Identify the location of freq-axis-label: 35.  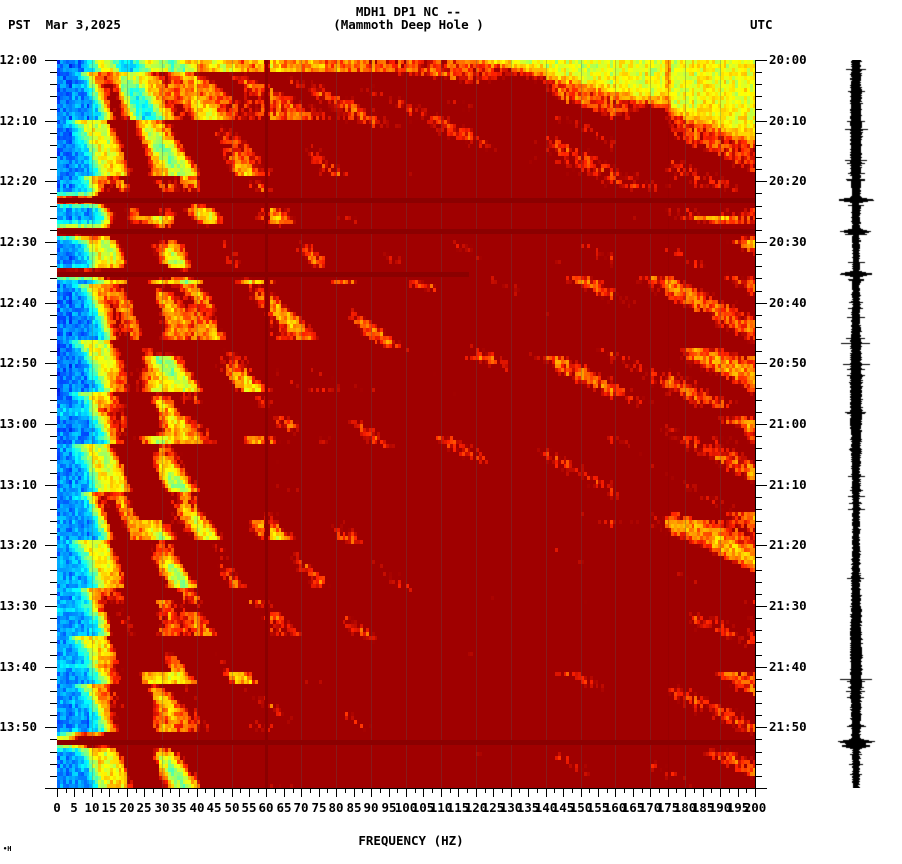
(179, 807).